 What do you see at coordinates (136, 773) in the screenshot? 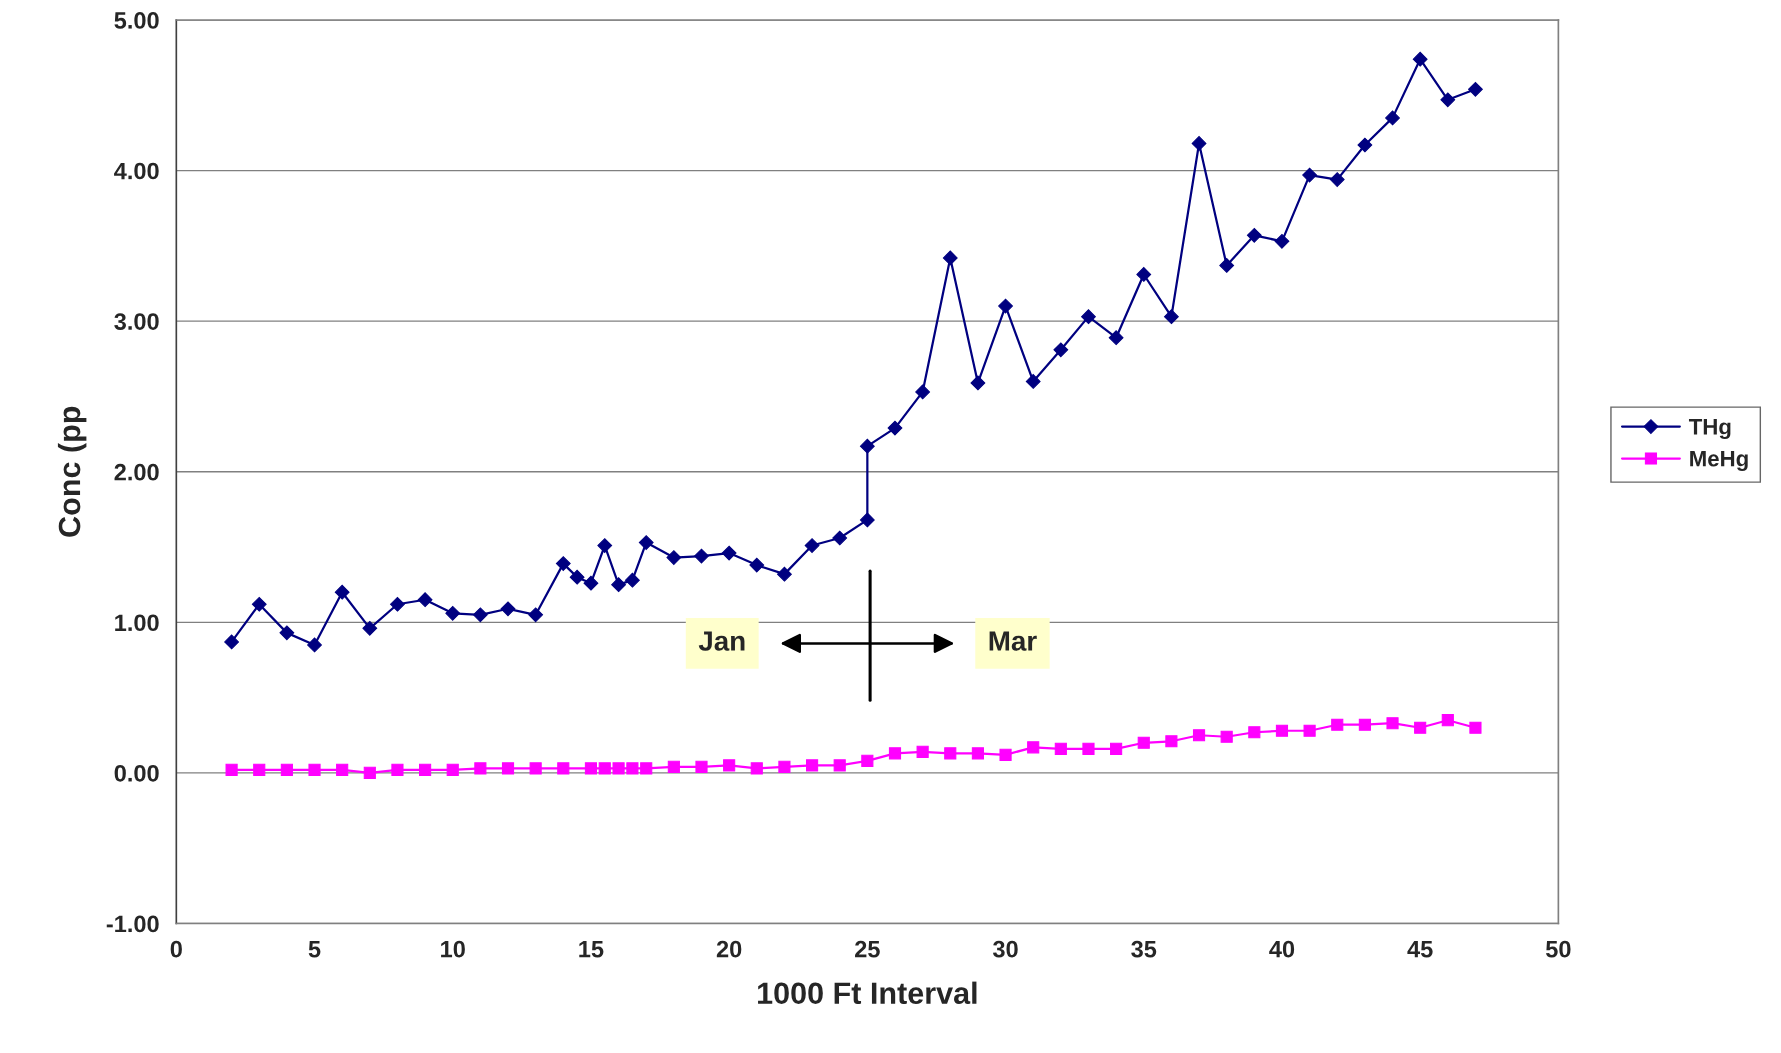
I see `y-tick-label: 0.00` at bounding box center [136, 773].